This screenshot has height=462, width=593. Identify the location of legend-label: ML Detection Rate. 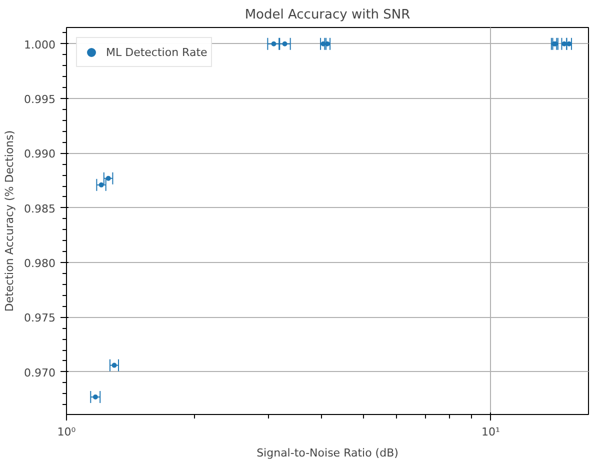
(157, 52).